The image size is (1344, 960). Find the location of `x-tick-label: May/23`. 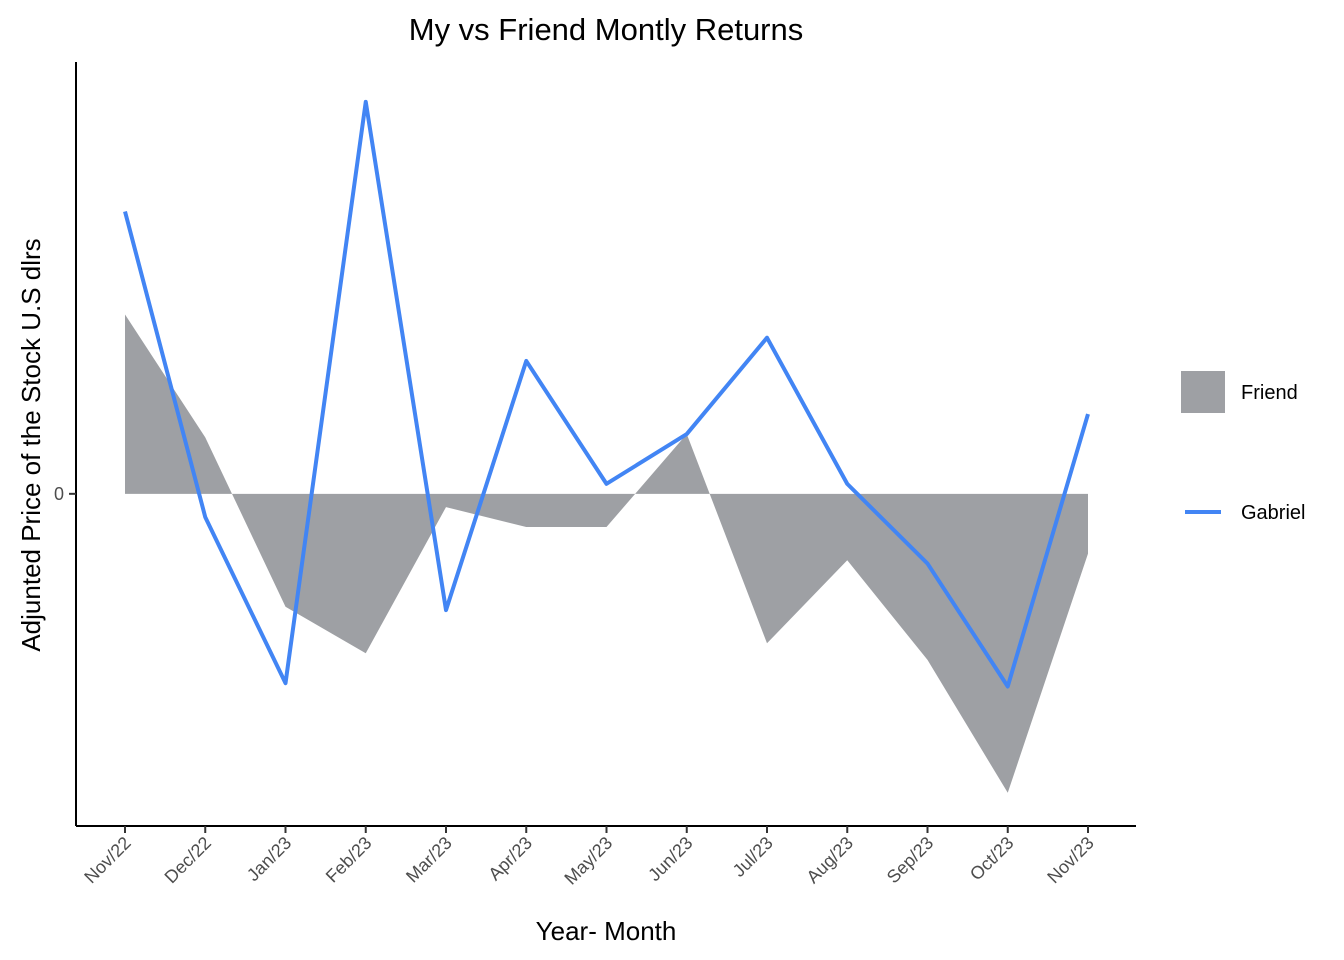

x-tick-label: May/23 is located at coordinates (588, 861).